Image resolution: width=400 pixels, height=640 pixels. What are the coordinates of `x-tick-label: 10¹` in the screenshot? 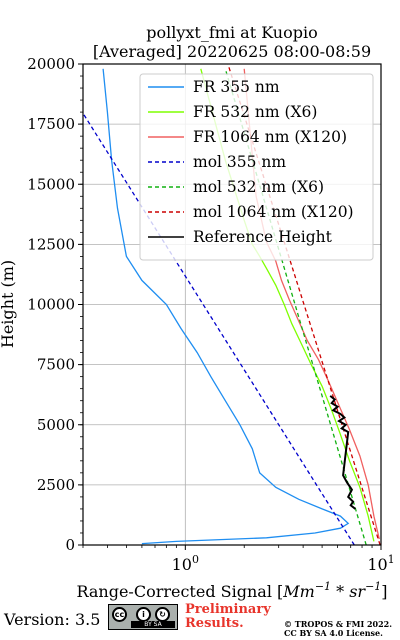 It's located at (380, 563).